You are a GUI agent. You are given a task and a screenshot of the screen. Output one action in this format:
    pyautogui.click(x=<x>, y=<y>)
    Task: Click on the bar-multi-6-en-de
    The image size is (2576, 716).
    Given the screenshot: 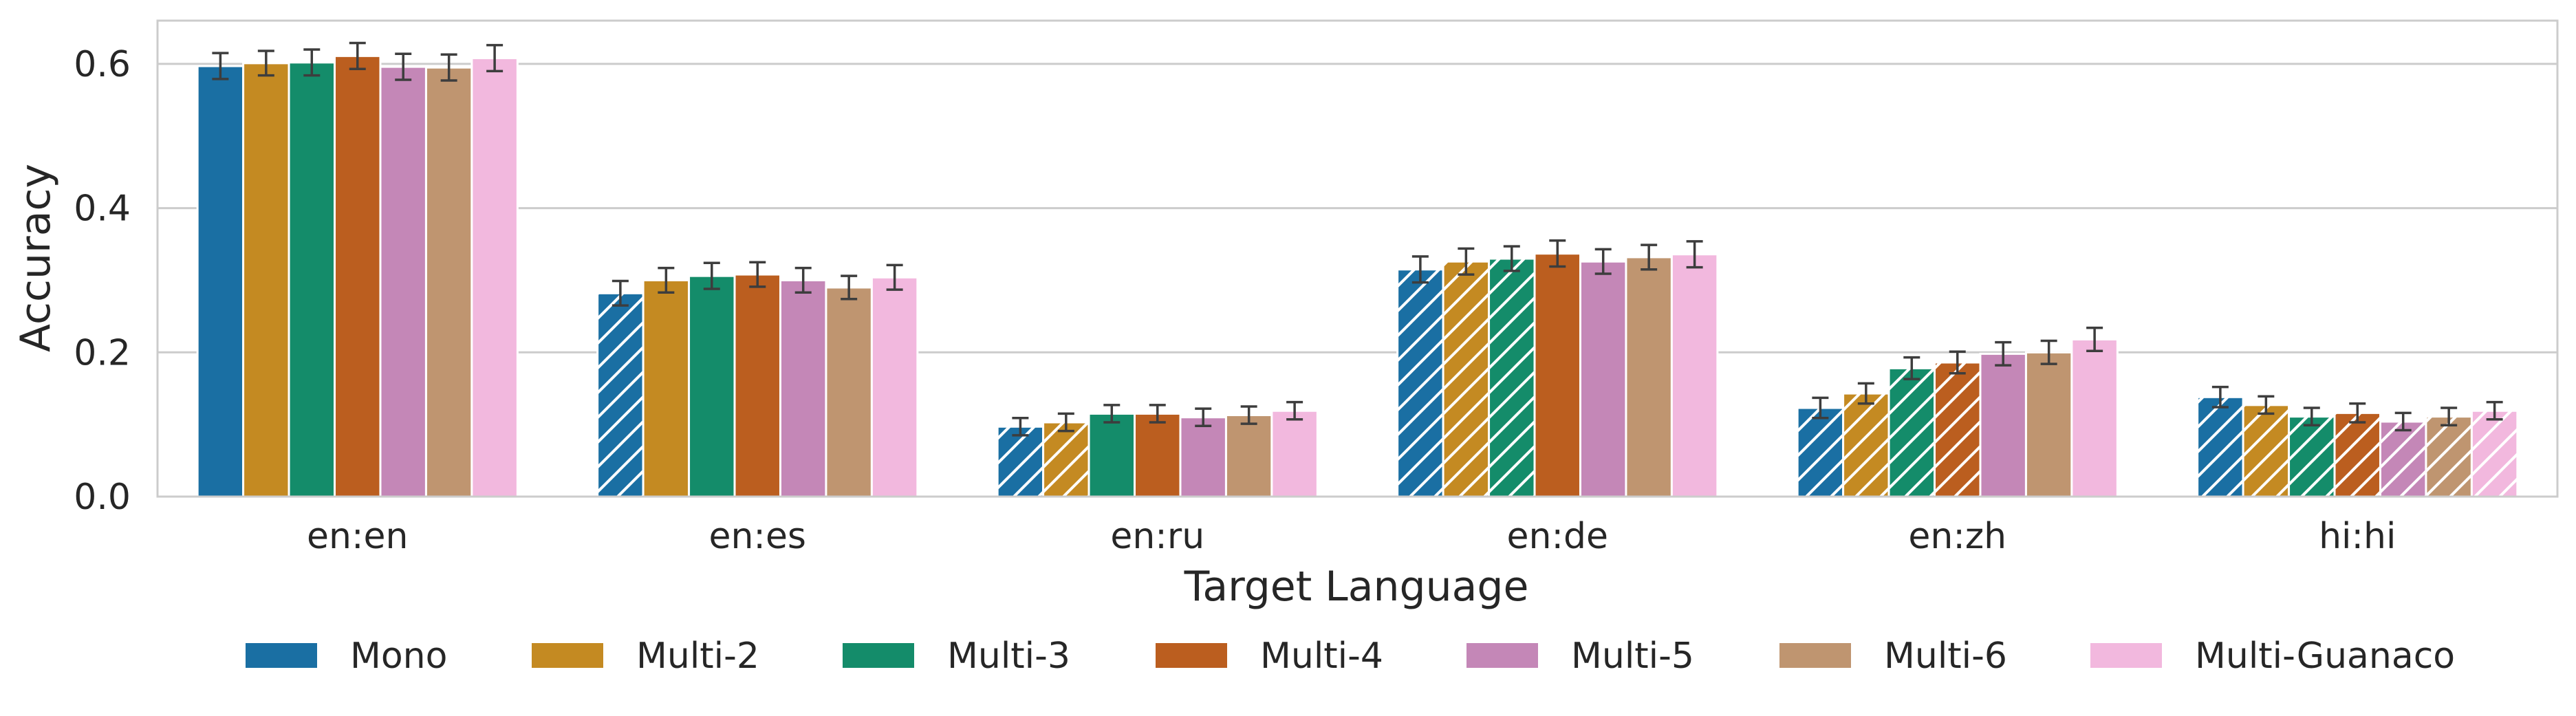 What is the action you would take?
    pyautogui.click(x=1649, y=377)
    